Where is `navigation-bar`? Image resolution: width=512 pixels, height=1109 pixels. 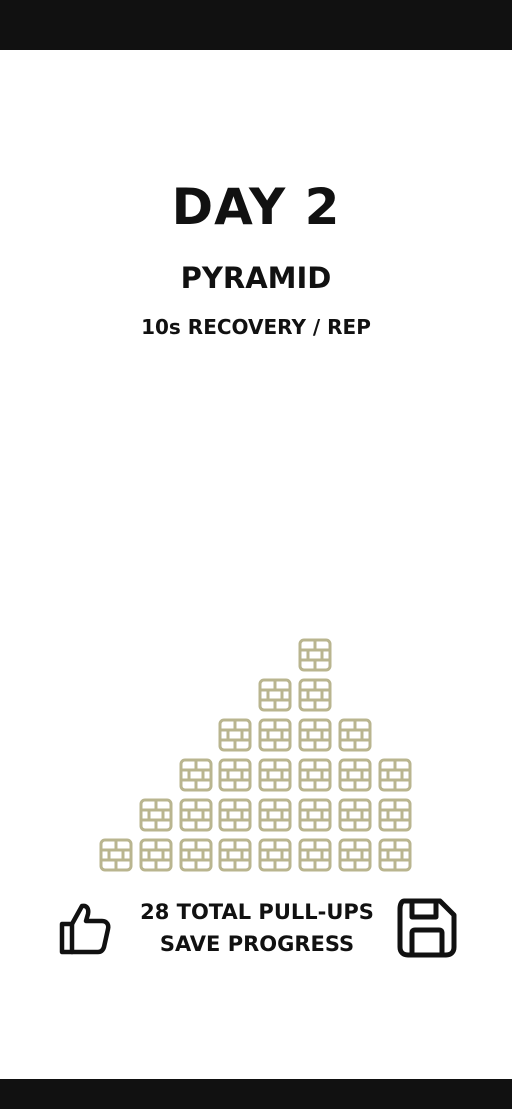 navigation-bar is located at coordinates (256, 1094).